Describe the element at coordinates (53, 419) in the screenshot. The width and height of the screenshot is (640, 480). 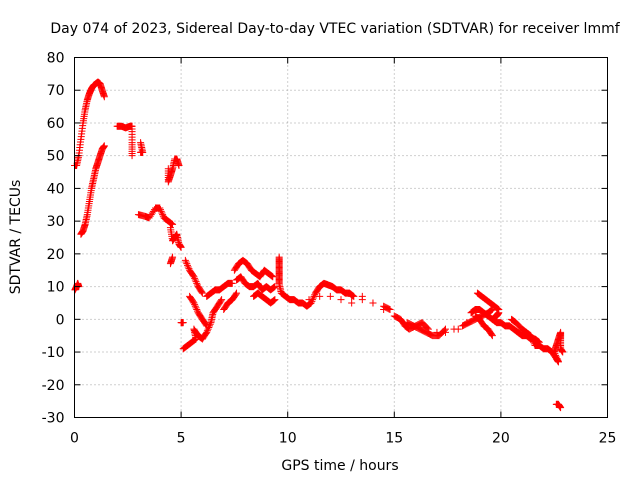
I see `y-tick-label: -30` at that location.